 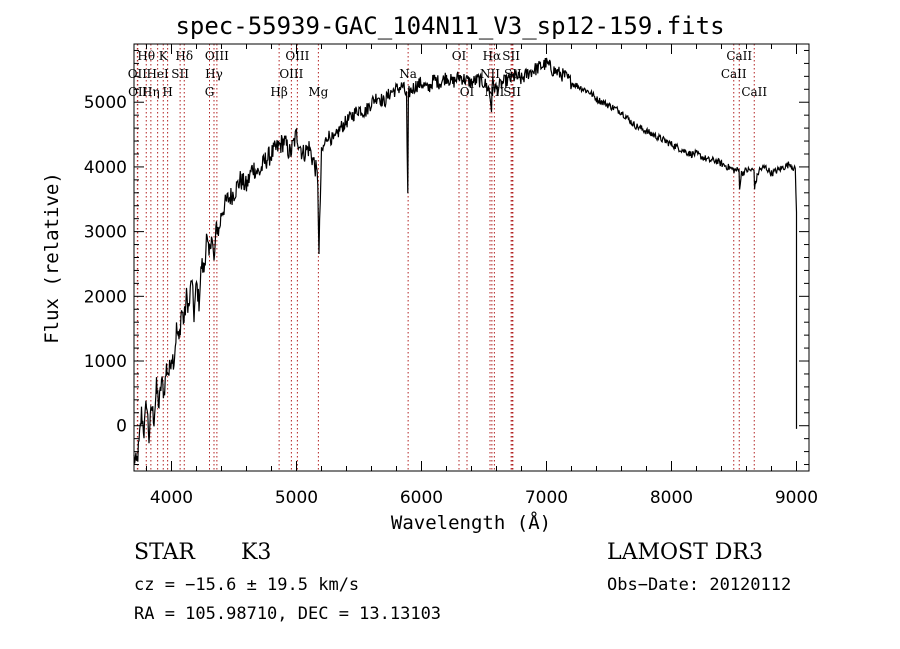 What do you see at coordinates (297, 56) in the screenshot?
I see `line-label-14: OIII` at bounding box center [297, 56].